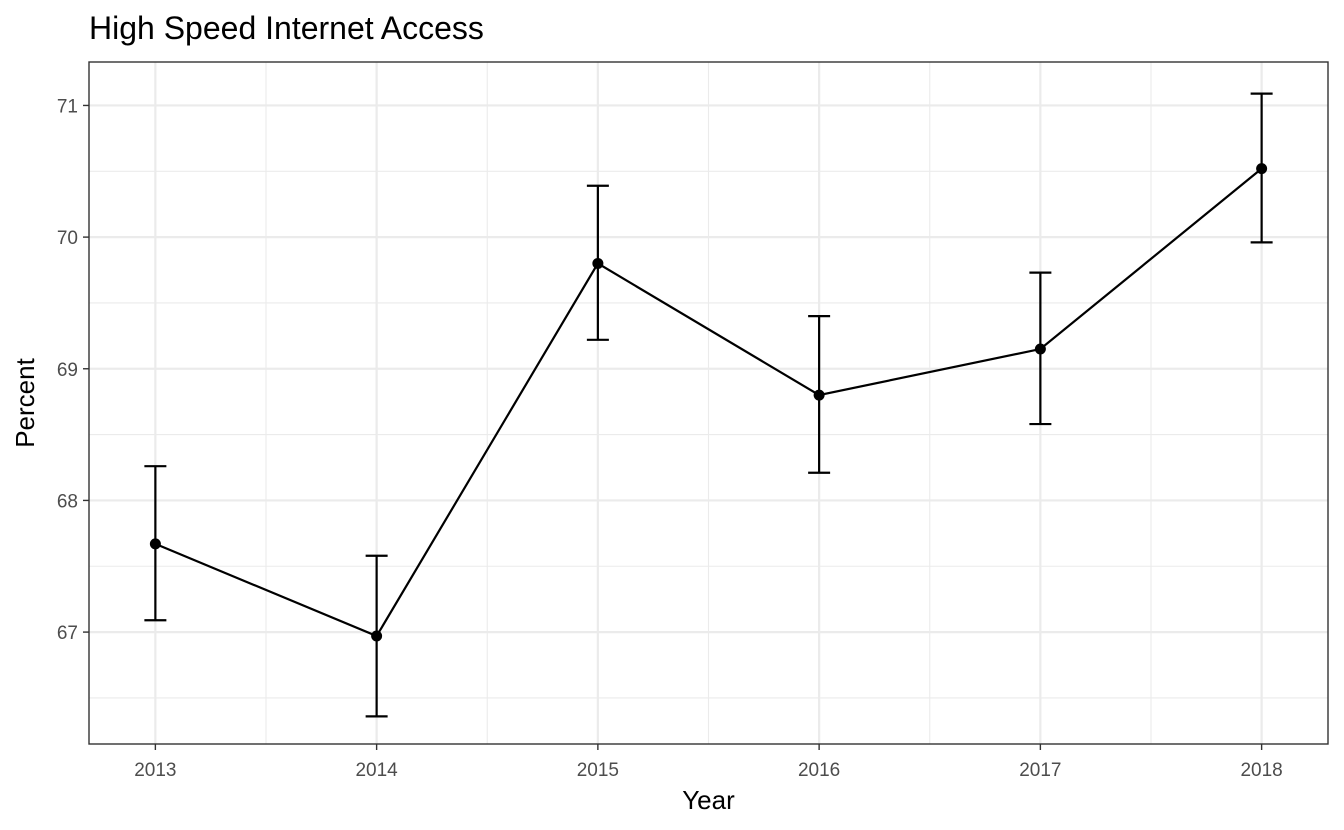 The height and width of the screenshot is (830, 1344). Describe the element at coordinates (708, 800) in the screenshot. I see `x-axis-title: Year` at that location.